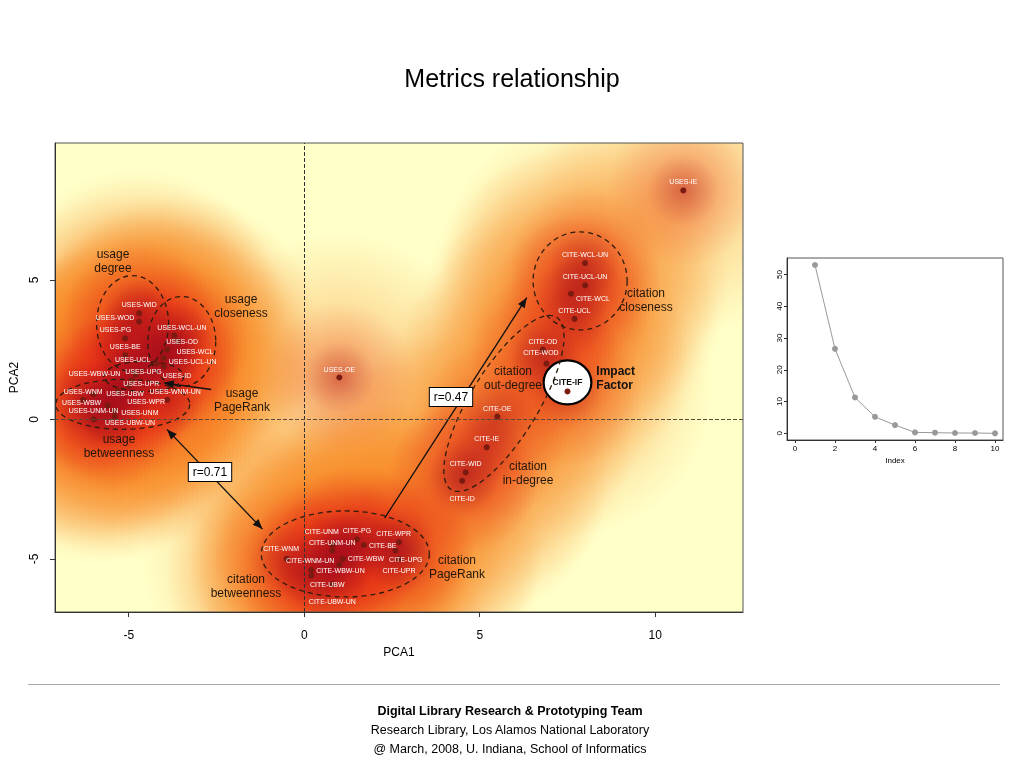  What do you see at coordinates (646, 300) in the screenshot?
I see `annotation: citation closeness` at bounding box center [646, 300].